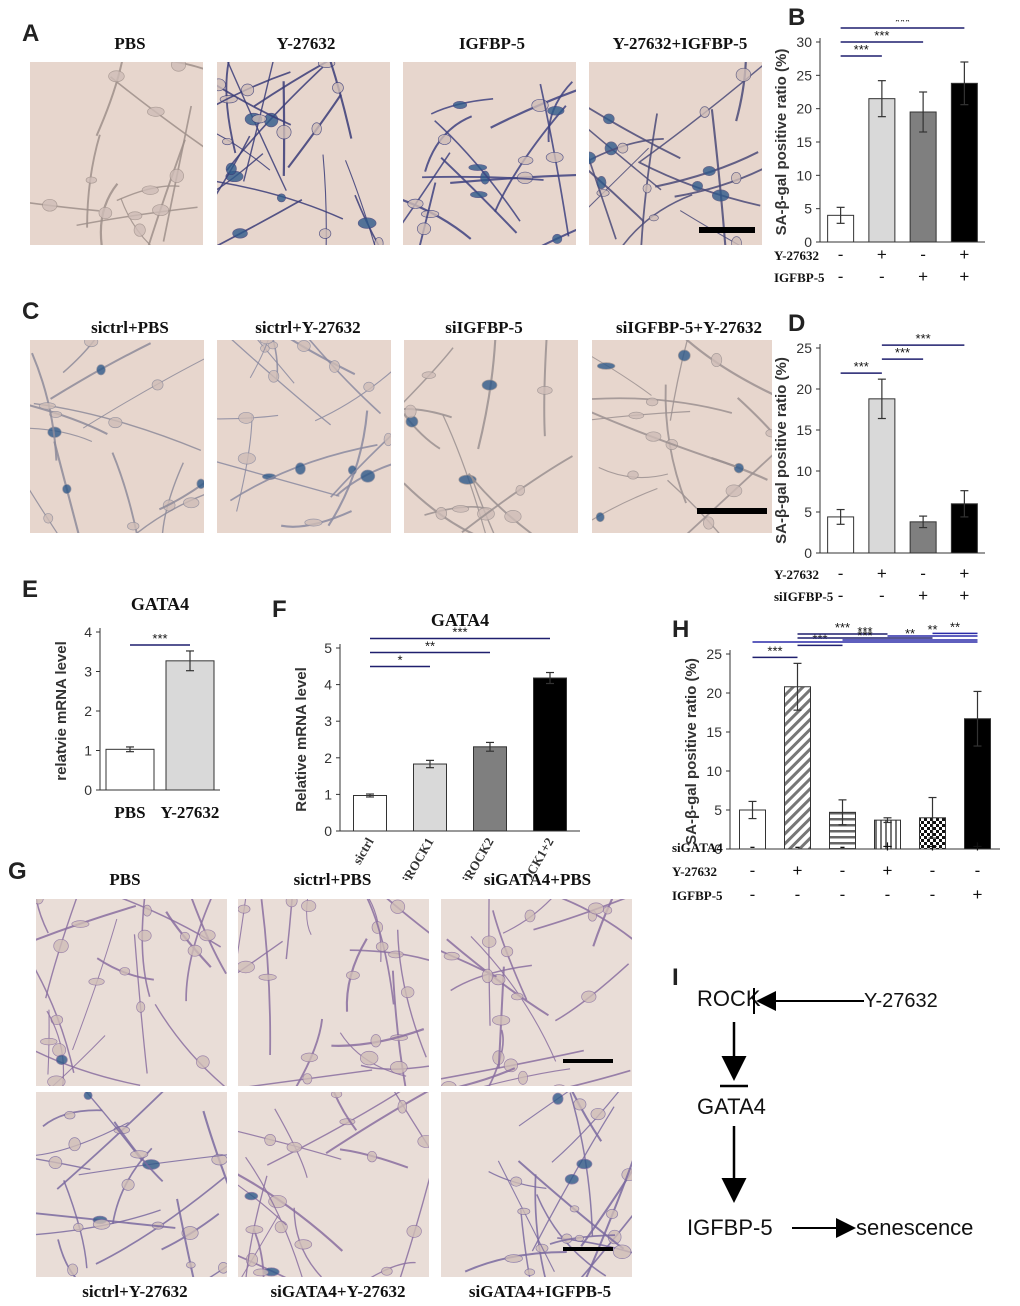  What do you see at coordinates (190, 812) in the screenshot?
I see `category-label: Y-27632` at bounding box center [190, 812].